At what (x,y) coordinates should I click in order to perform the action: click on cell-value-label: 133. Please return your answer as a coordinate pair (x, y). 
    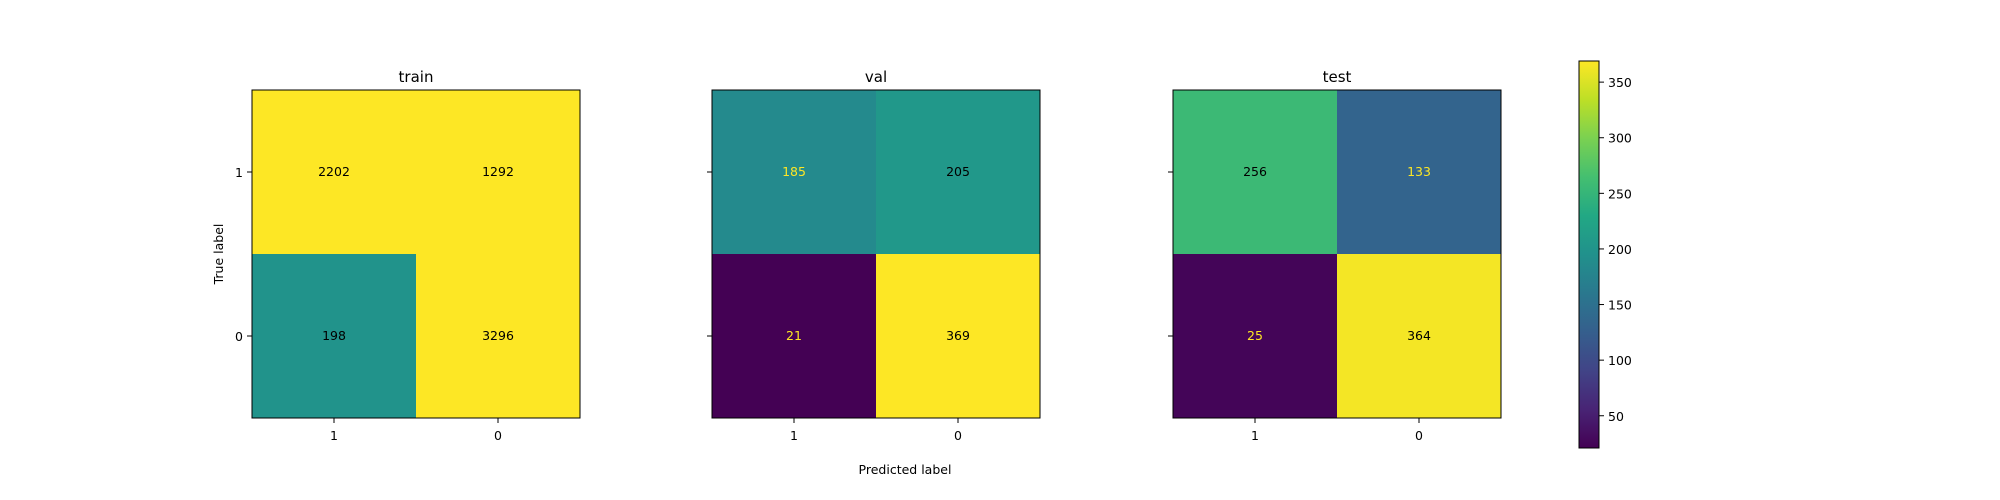
    Looking at the image, I should click on (1419, 171).